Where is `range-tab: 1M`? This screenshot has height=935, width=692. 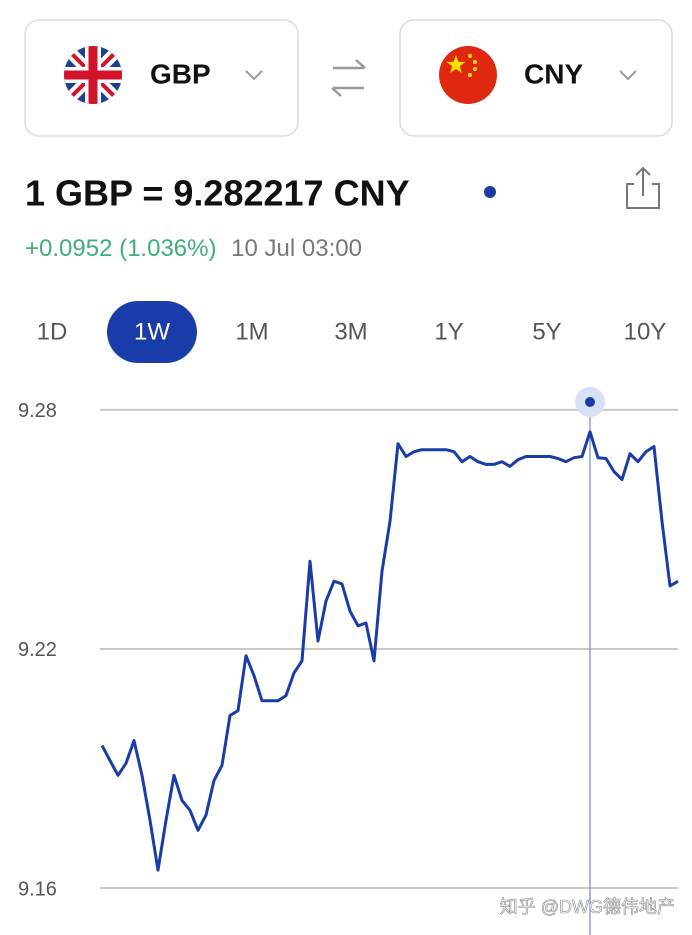
range-tab: 1M is located at coordinates (251, 331).